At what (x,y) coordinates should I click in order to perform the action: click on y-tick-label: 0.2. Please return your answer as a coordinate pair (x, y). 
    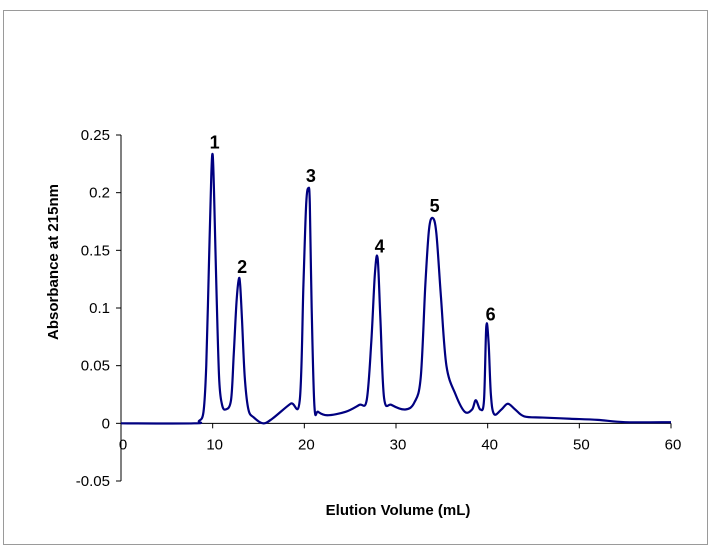
    Looking at the image, I should click on (99, 193).